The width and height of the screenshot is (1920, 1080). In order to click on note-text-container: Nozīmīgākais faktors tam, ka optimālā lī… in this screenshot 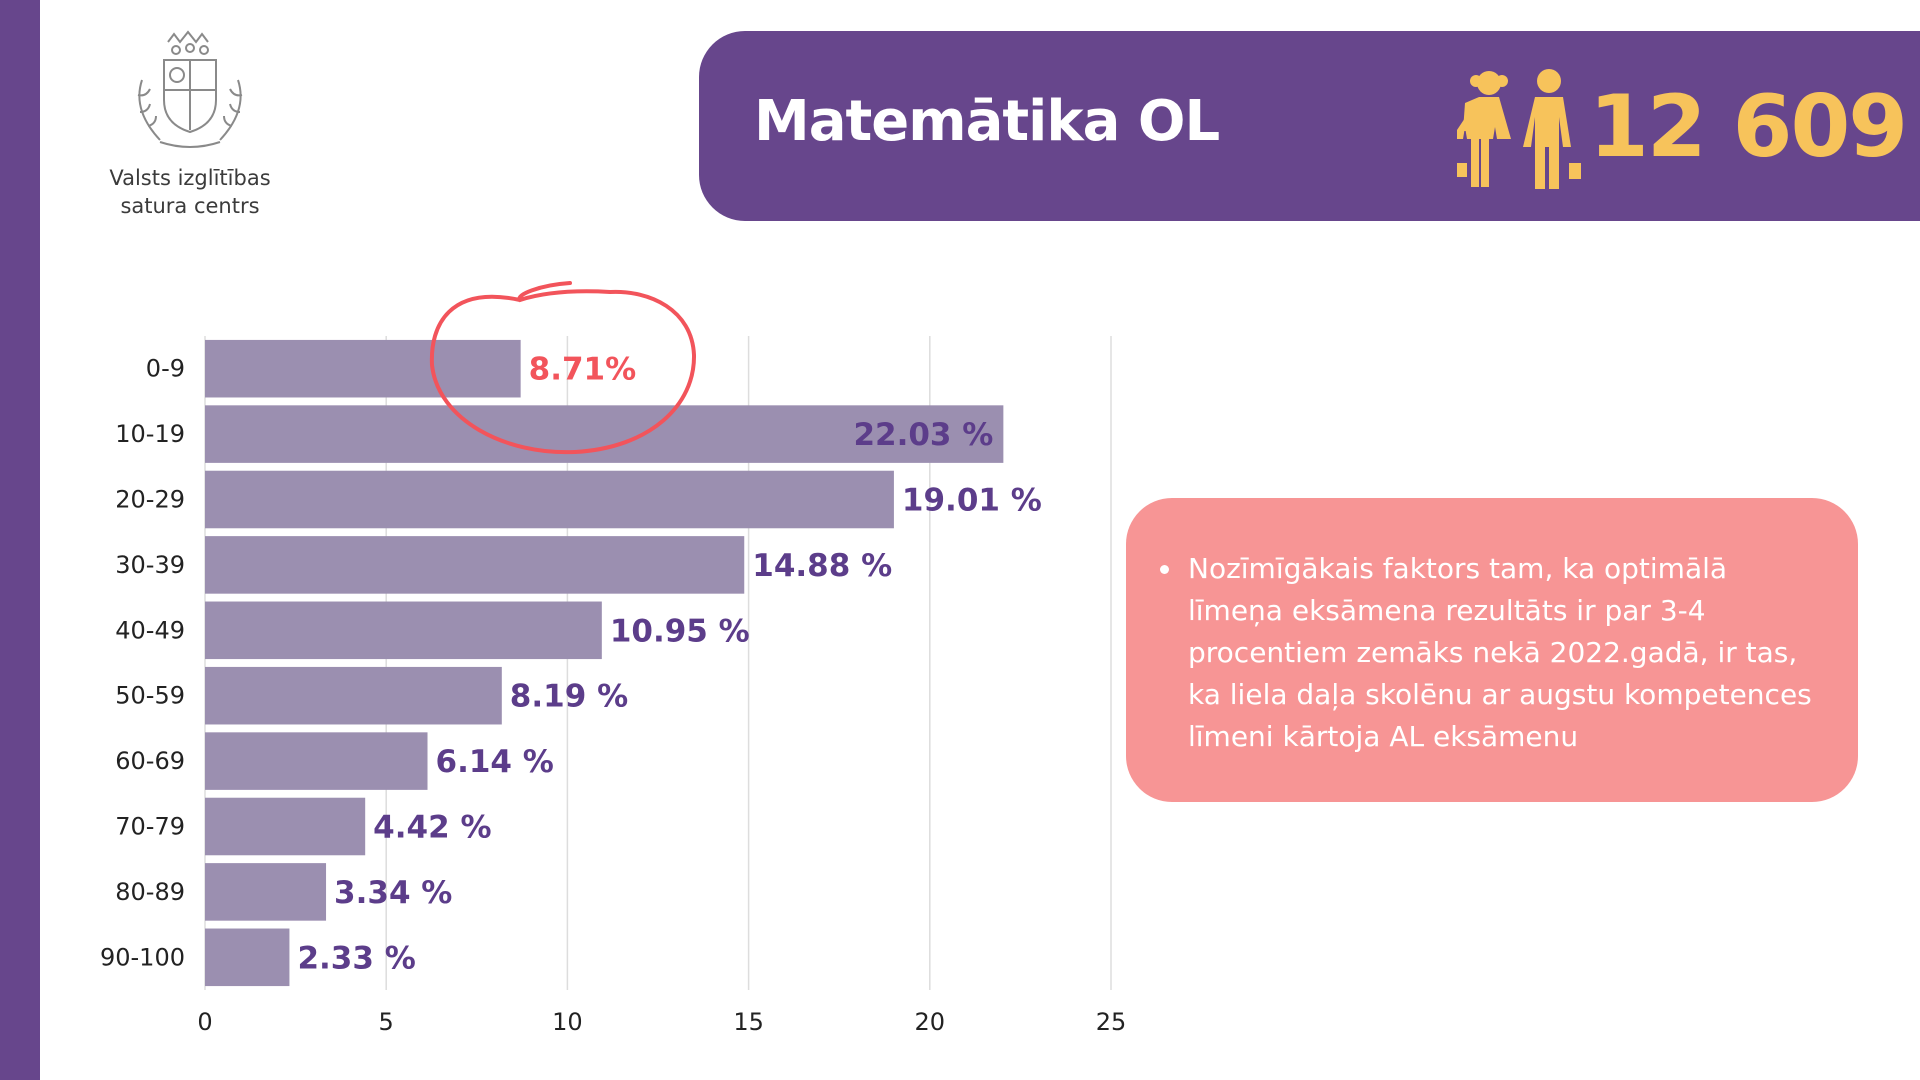, I will do `click(1494, 653)`.